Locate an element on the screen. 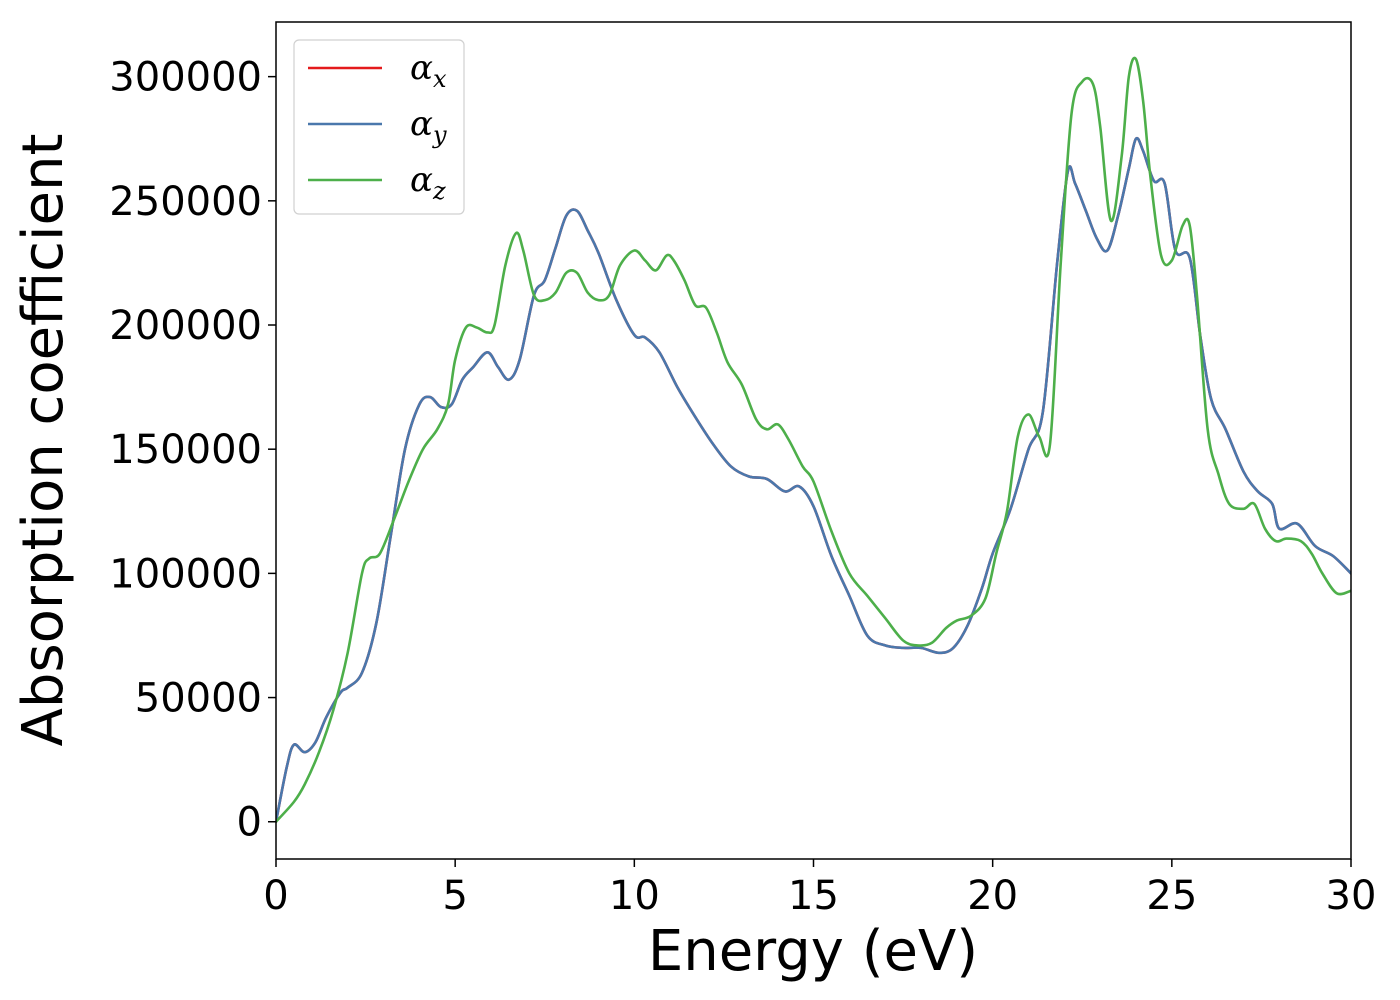 This screenshot has height=1000, width=1400. y-tick-label: 250000 is located at coordinates (185, 202).